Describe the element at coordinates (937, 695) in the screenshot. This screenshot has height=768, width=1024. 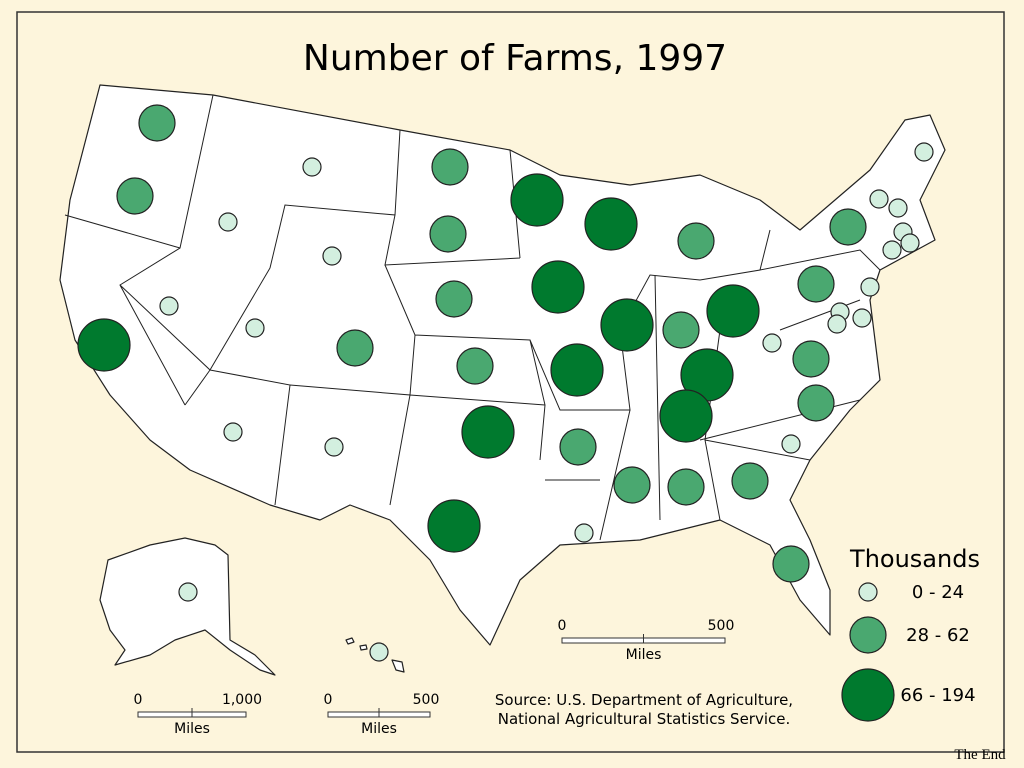
I see `legend-label: 66 - 194` at that location.